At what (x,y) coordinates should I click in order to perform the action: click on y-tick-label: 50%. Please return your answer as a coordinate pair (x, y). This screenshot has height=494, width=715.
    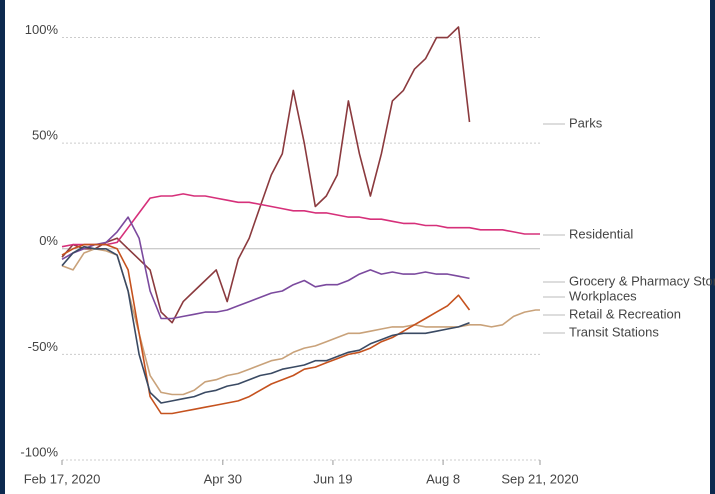
    Looking at the image, I should click on (45, 135).